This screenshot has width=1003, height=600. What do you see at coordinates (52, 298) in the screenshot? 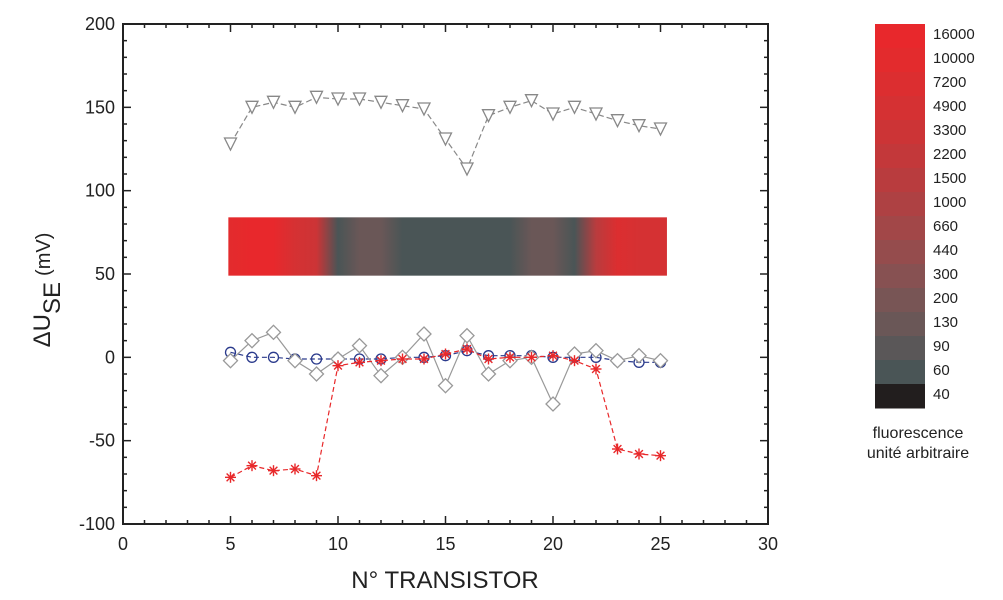
I see `y-axis-title-subscript: SE` at bounding box center [52, 298].